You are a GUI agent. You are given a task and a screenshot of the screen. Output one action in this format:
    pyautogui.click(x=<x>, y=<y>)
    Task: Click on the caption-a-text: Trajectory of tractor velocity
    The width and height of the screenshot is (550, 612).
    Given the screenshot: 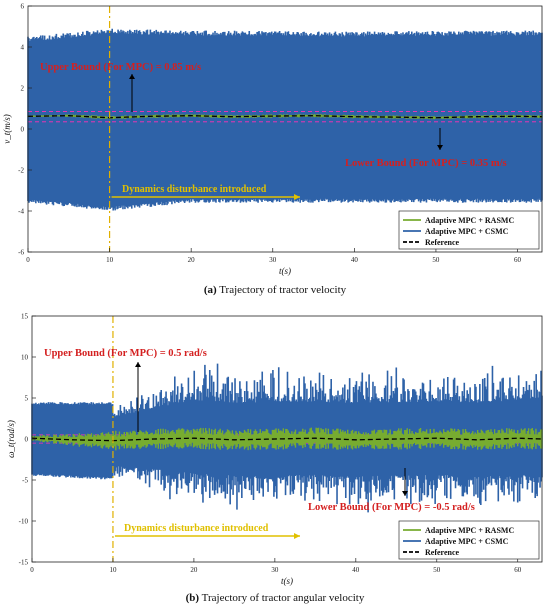 What is the action you would take?
    pyautogui.click(x=281, y=290)
    